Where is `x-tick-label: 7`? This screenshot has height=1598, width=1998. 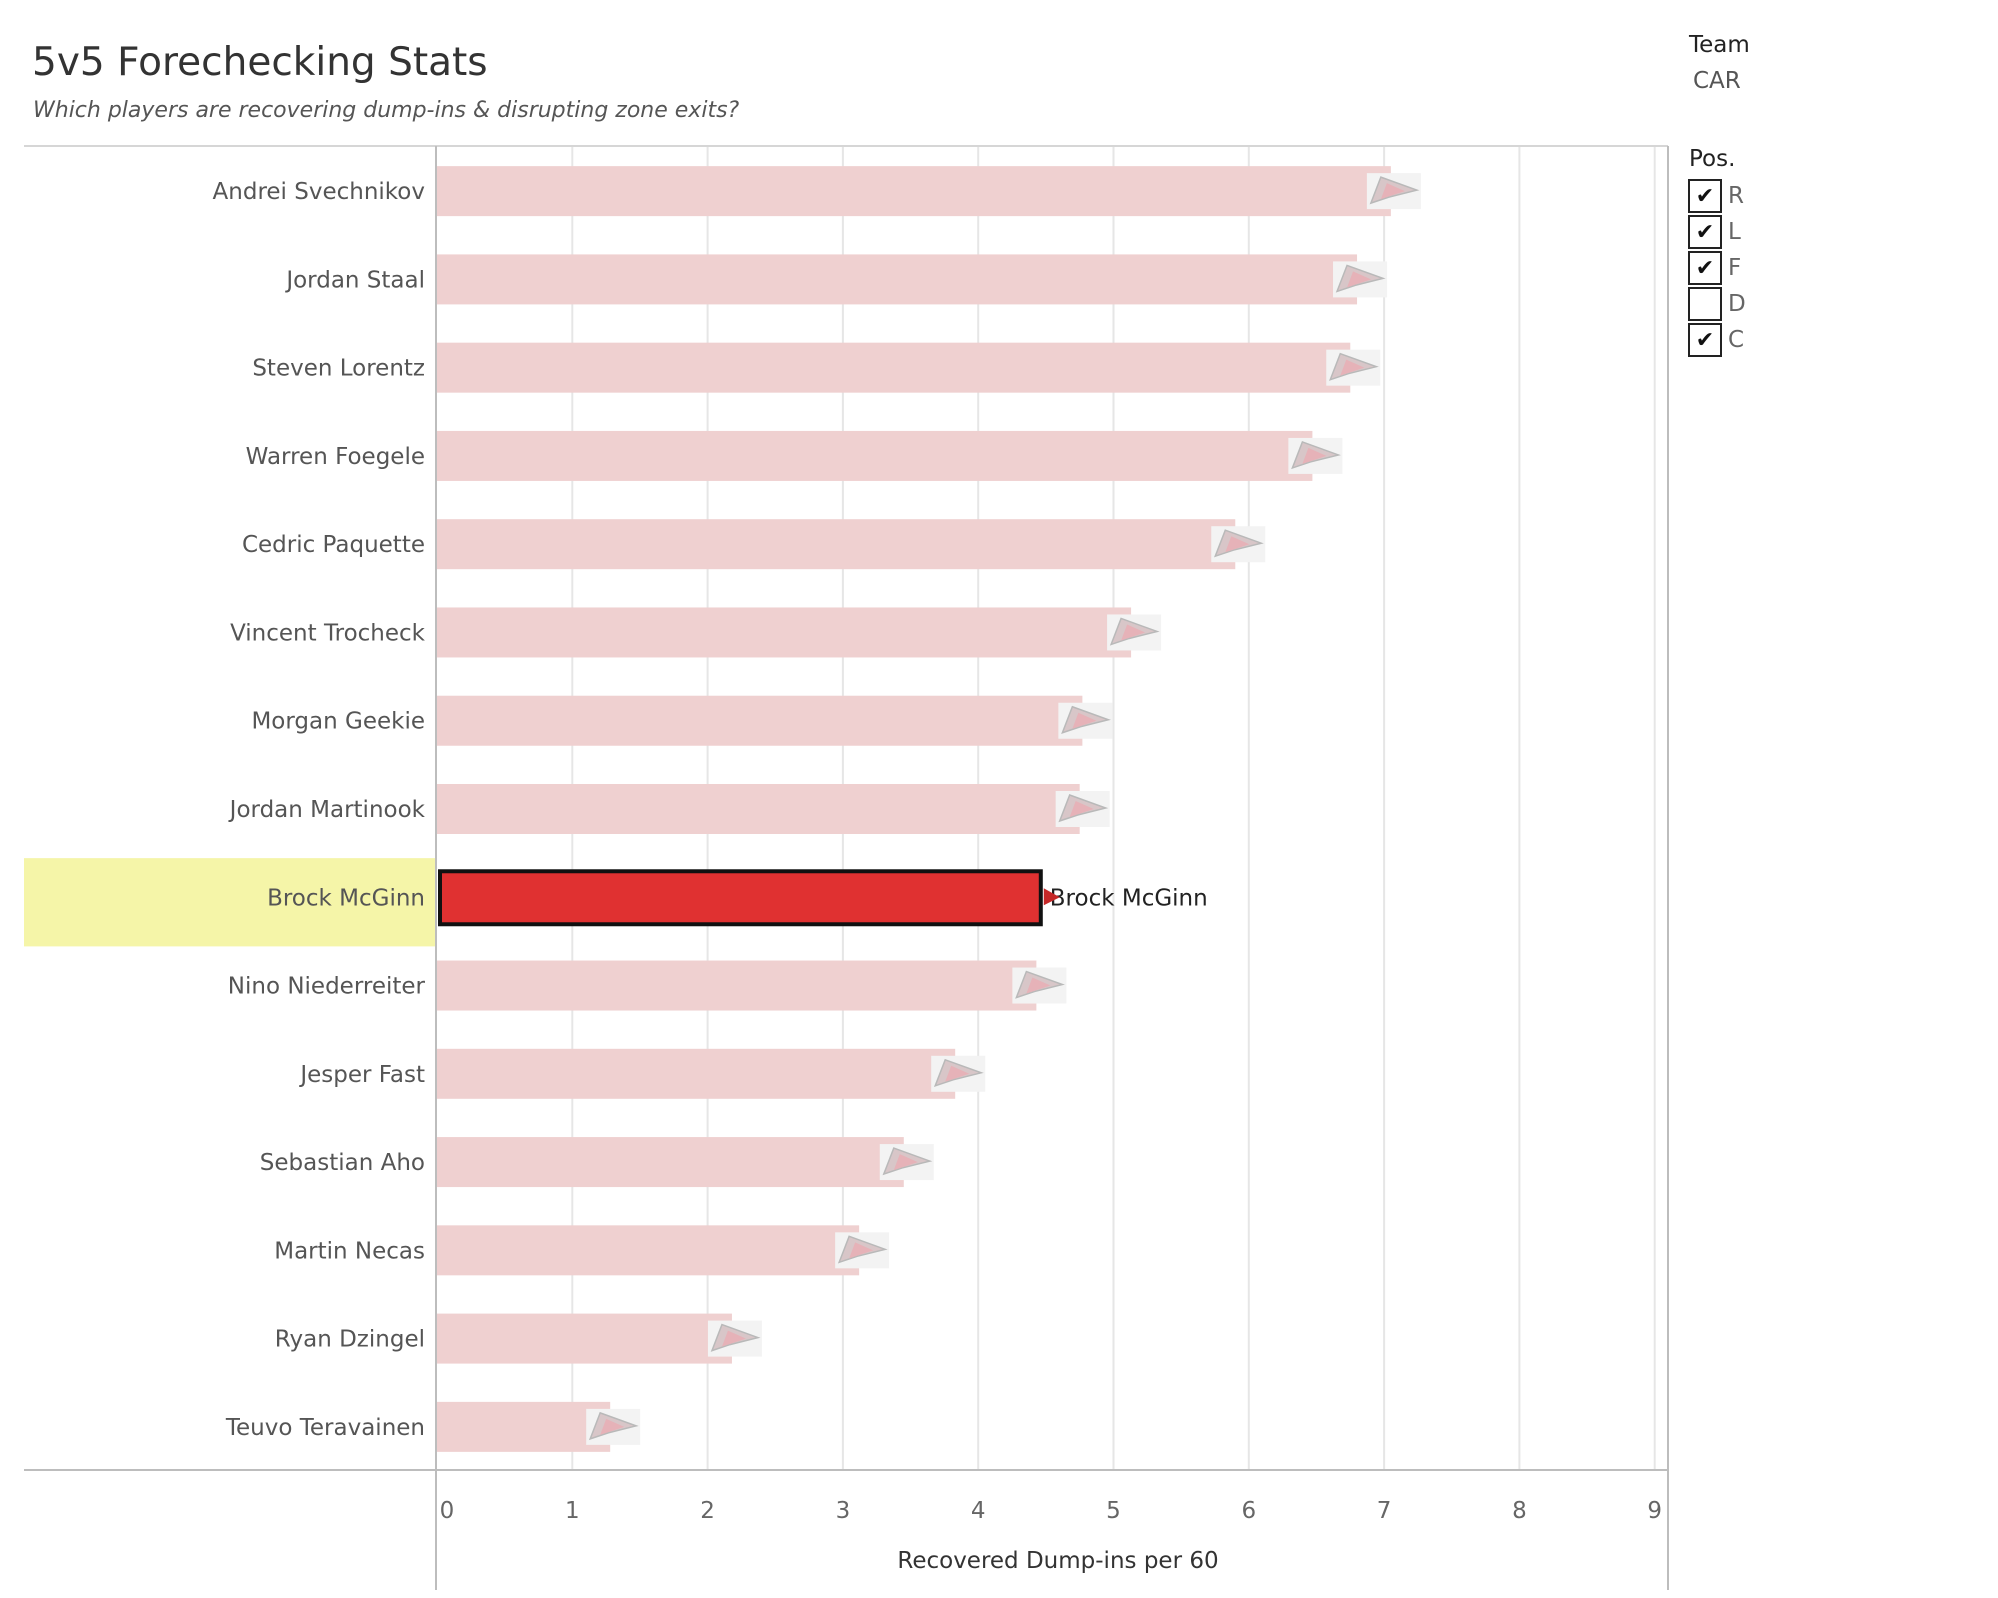 x-tick-label: 7 is located at coordinates (1384, 1511).